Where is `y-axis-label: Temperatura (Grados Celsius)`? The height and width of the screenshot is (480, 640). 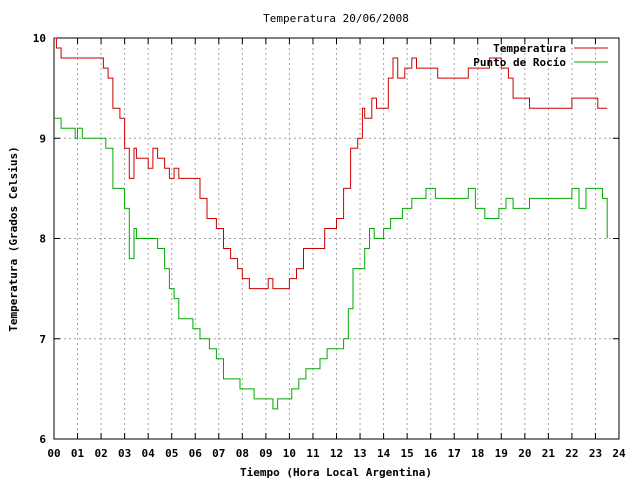 y-axis-label: Temperatura (Grados Celsius) is located at coordinates (13, 238).